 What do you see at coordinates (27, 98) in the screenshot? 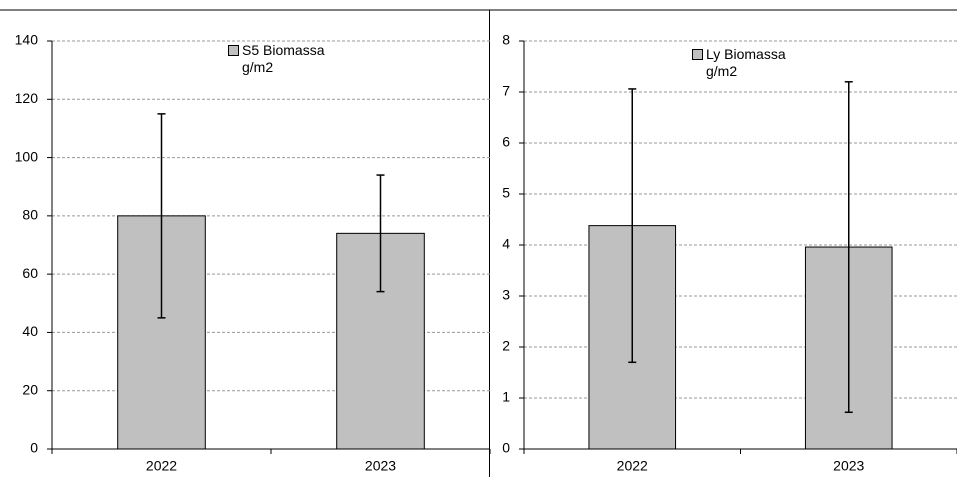
I see `y-tick-label: 120` at bounding box center [27, 98].